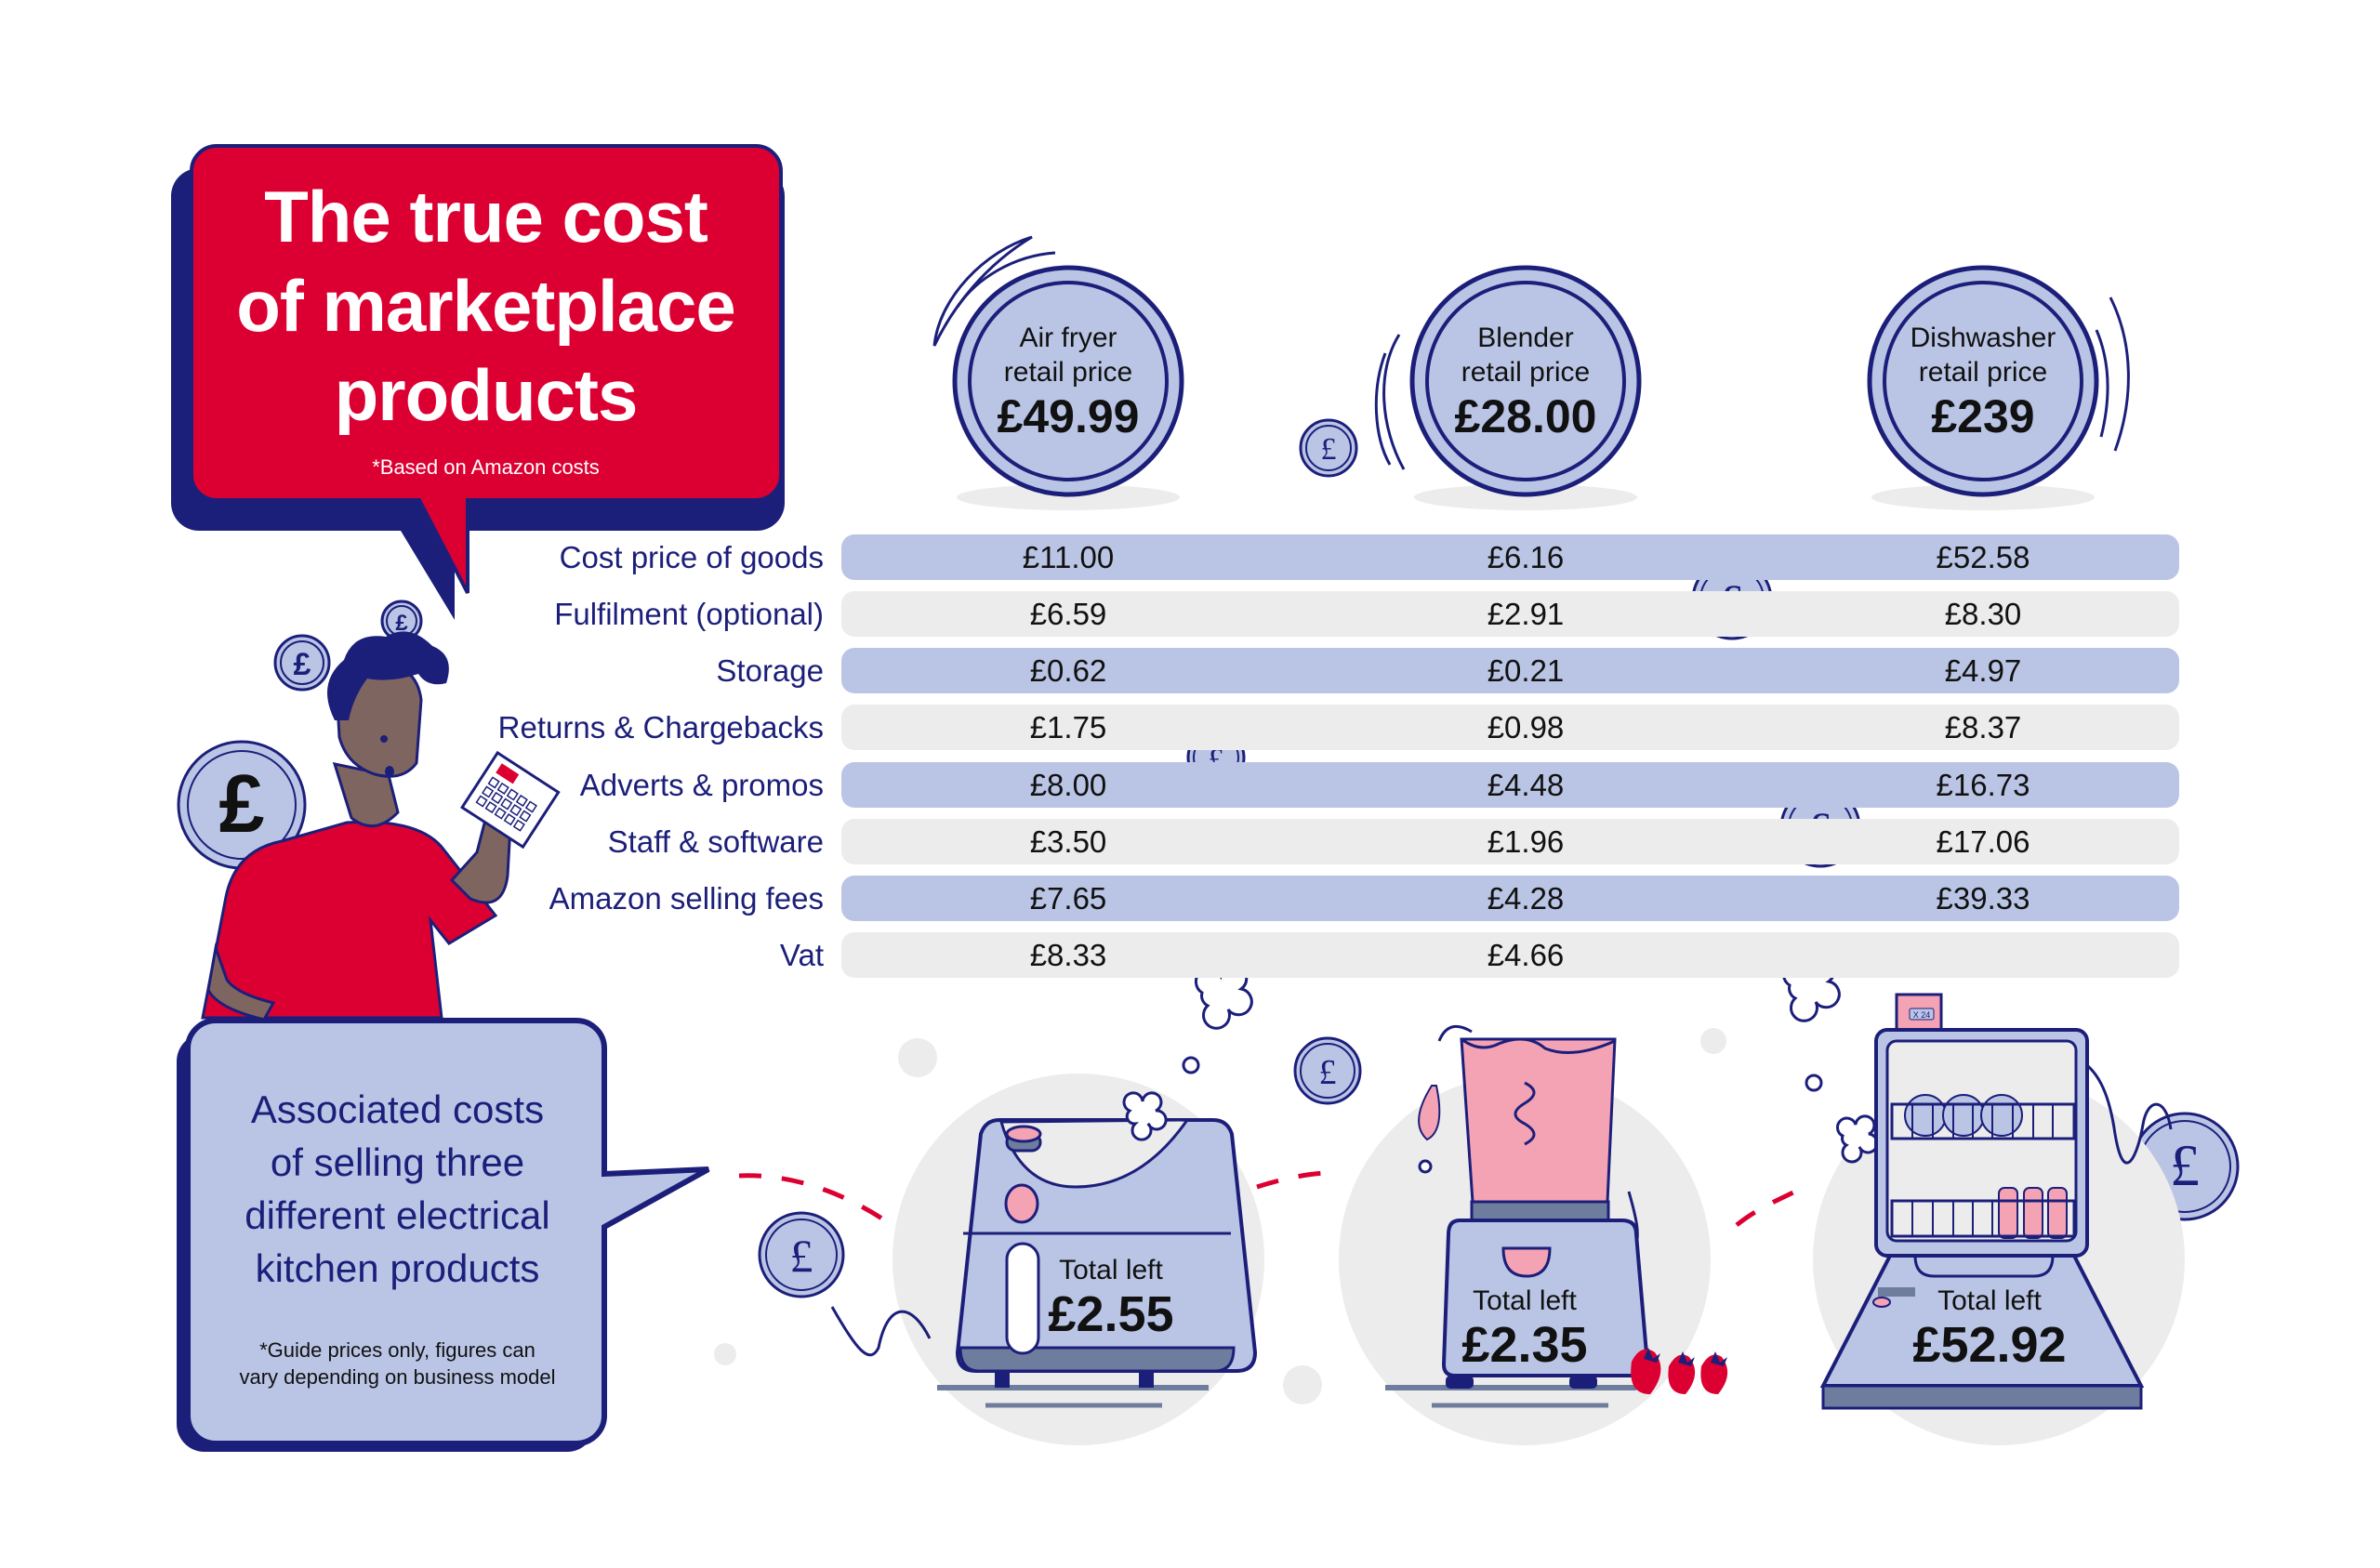 The image size is (2380, 1568). I want to click on cell-dishwasher: £8.30, so click(1983, 614).